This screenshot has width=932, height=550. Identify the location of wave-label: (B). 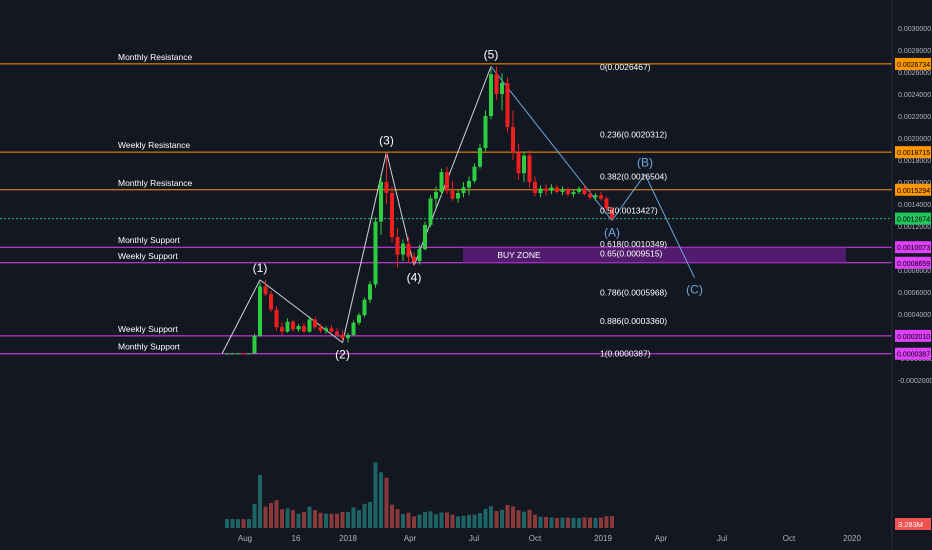
(645, 162).